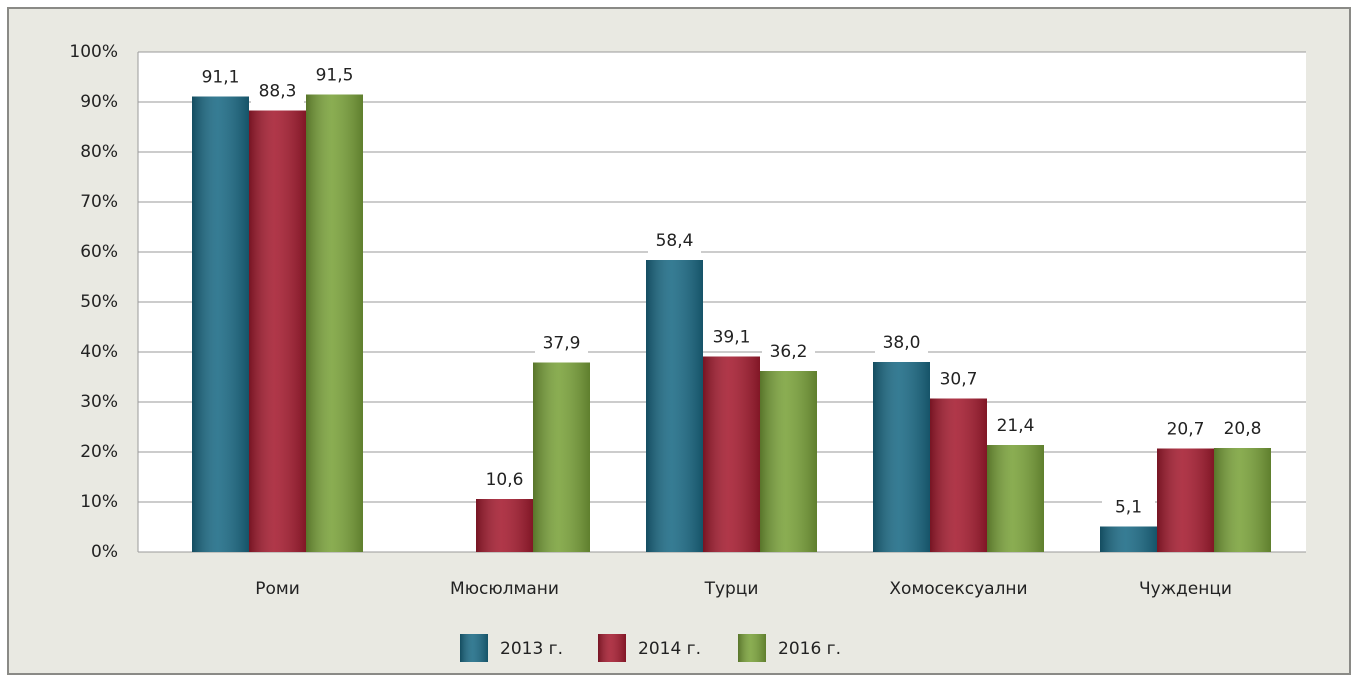 This screenshot has width=1358, height=682. I want to click on data-label: 30,7, so click(959, 380).